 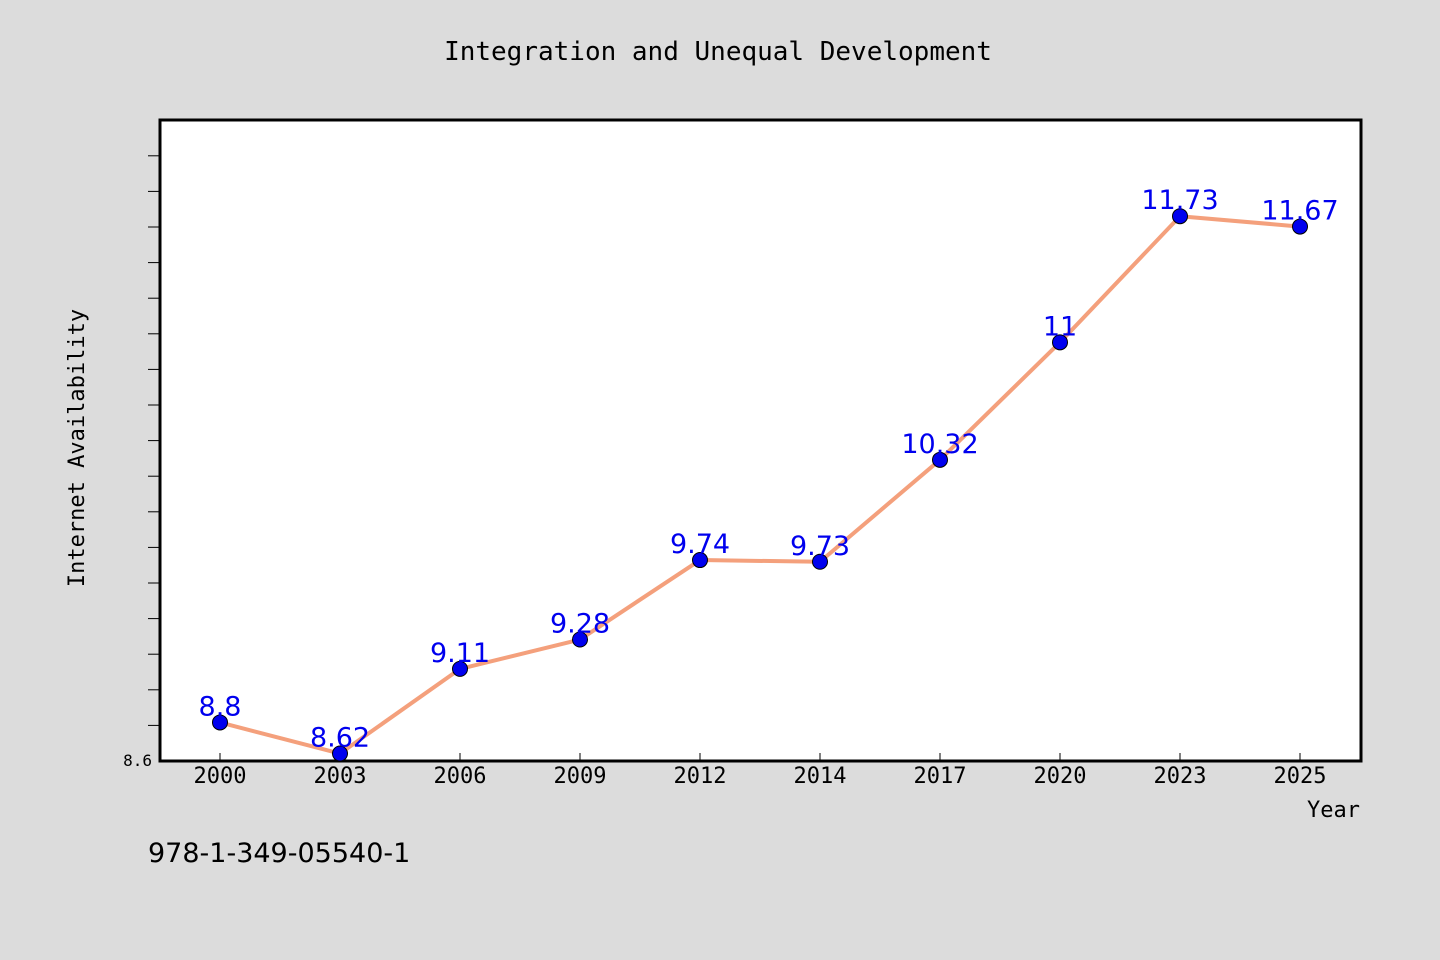 I want to click on x-tick-label: 2025, so click(x=1300, y=776).